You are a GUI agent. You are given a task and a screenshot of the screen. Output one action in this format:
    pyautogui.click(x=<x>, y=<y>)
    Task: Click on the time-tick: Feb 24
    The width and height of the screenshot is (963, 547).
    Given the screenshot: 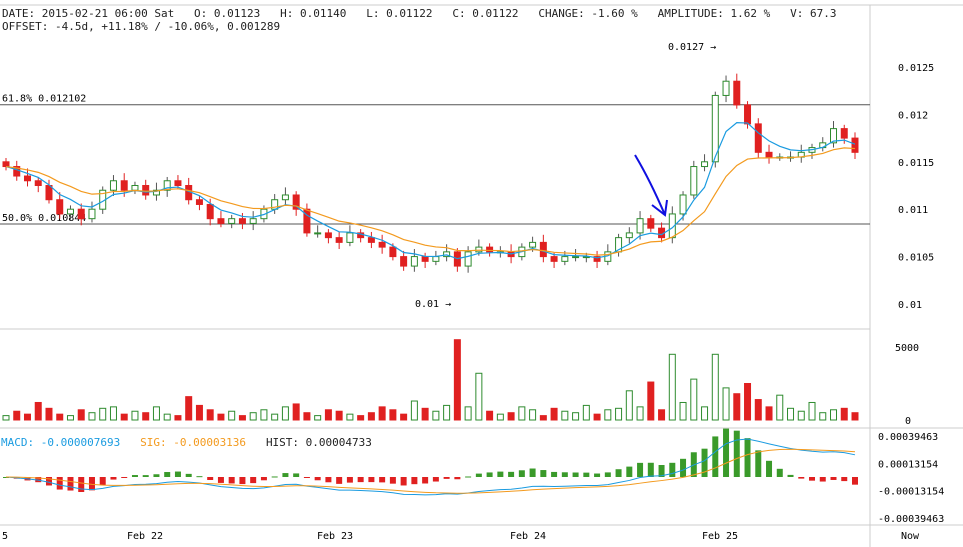 What is the action you would take?
    pyautogui.click(x=528, y=536)
    